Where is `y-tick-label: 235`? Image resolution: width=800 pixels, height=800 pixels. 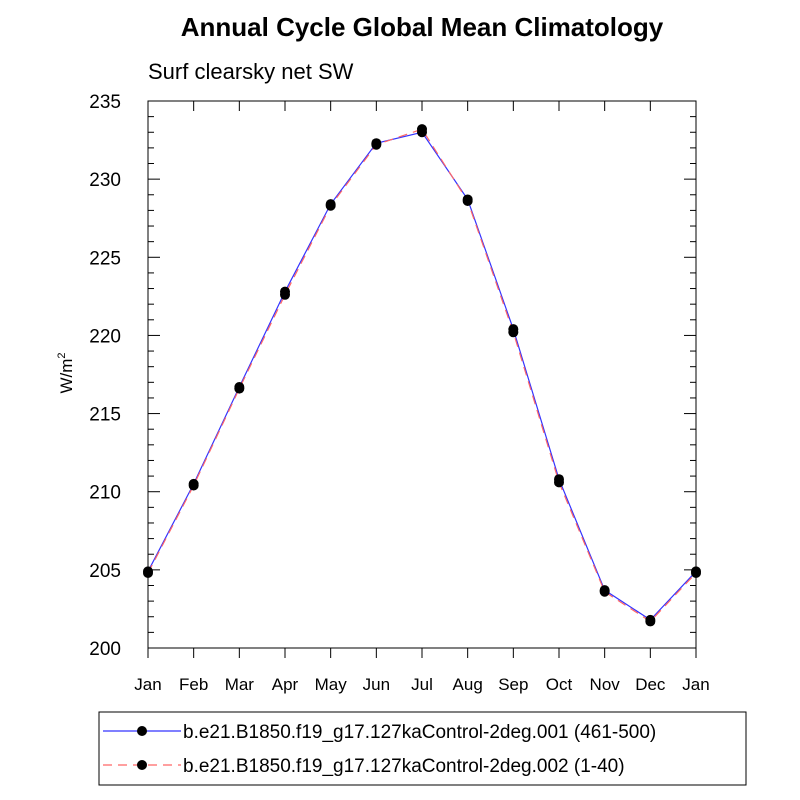
y-tick-label: 235 is located at coordinates (105, 102).